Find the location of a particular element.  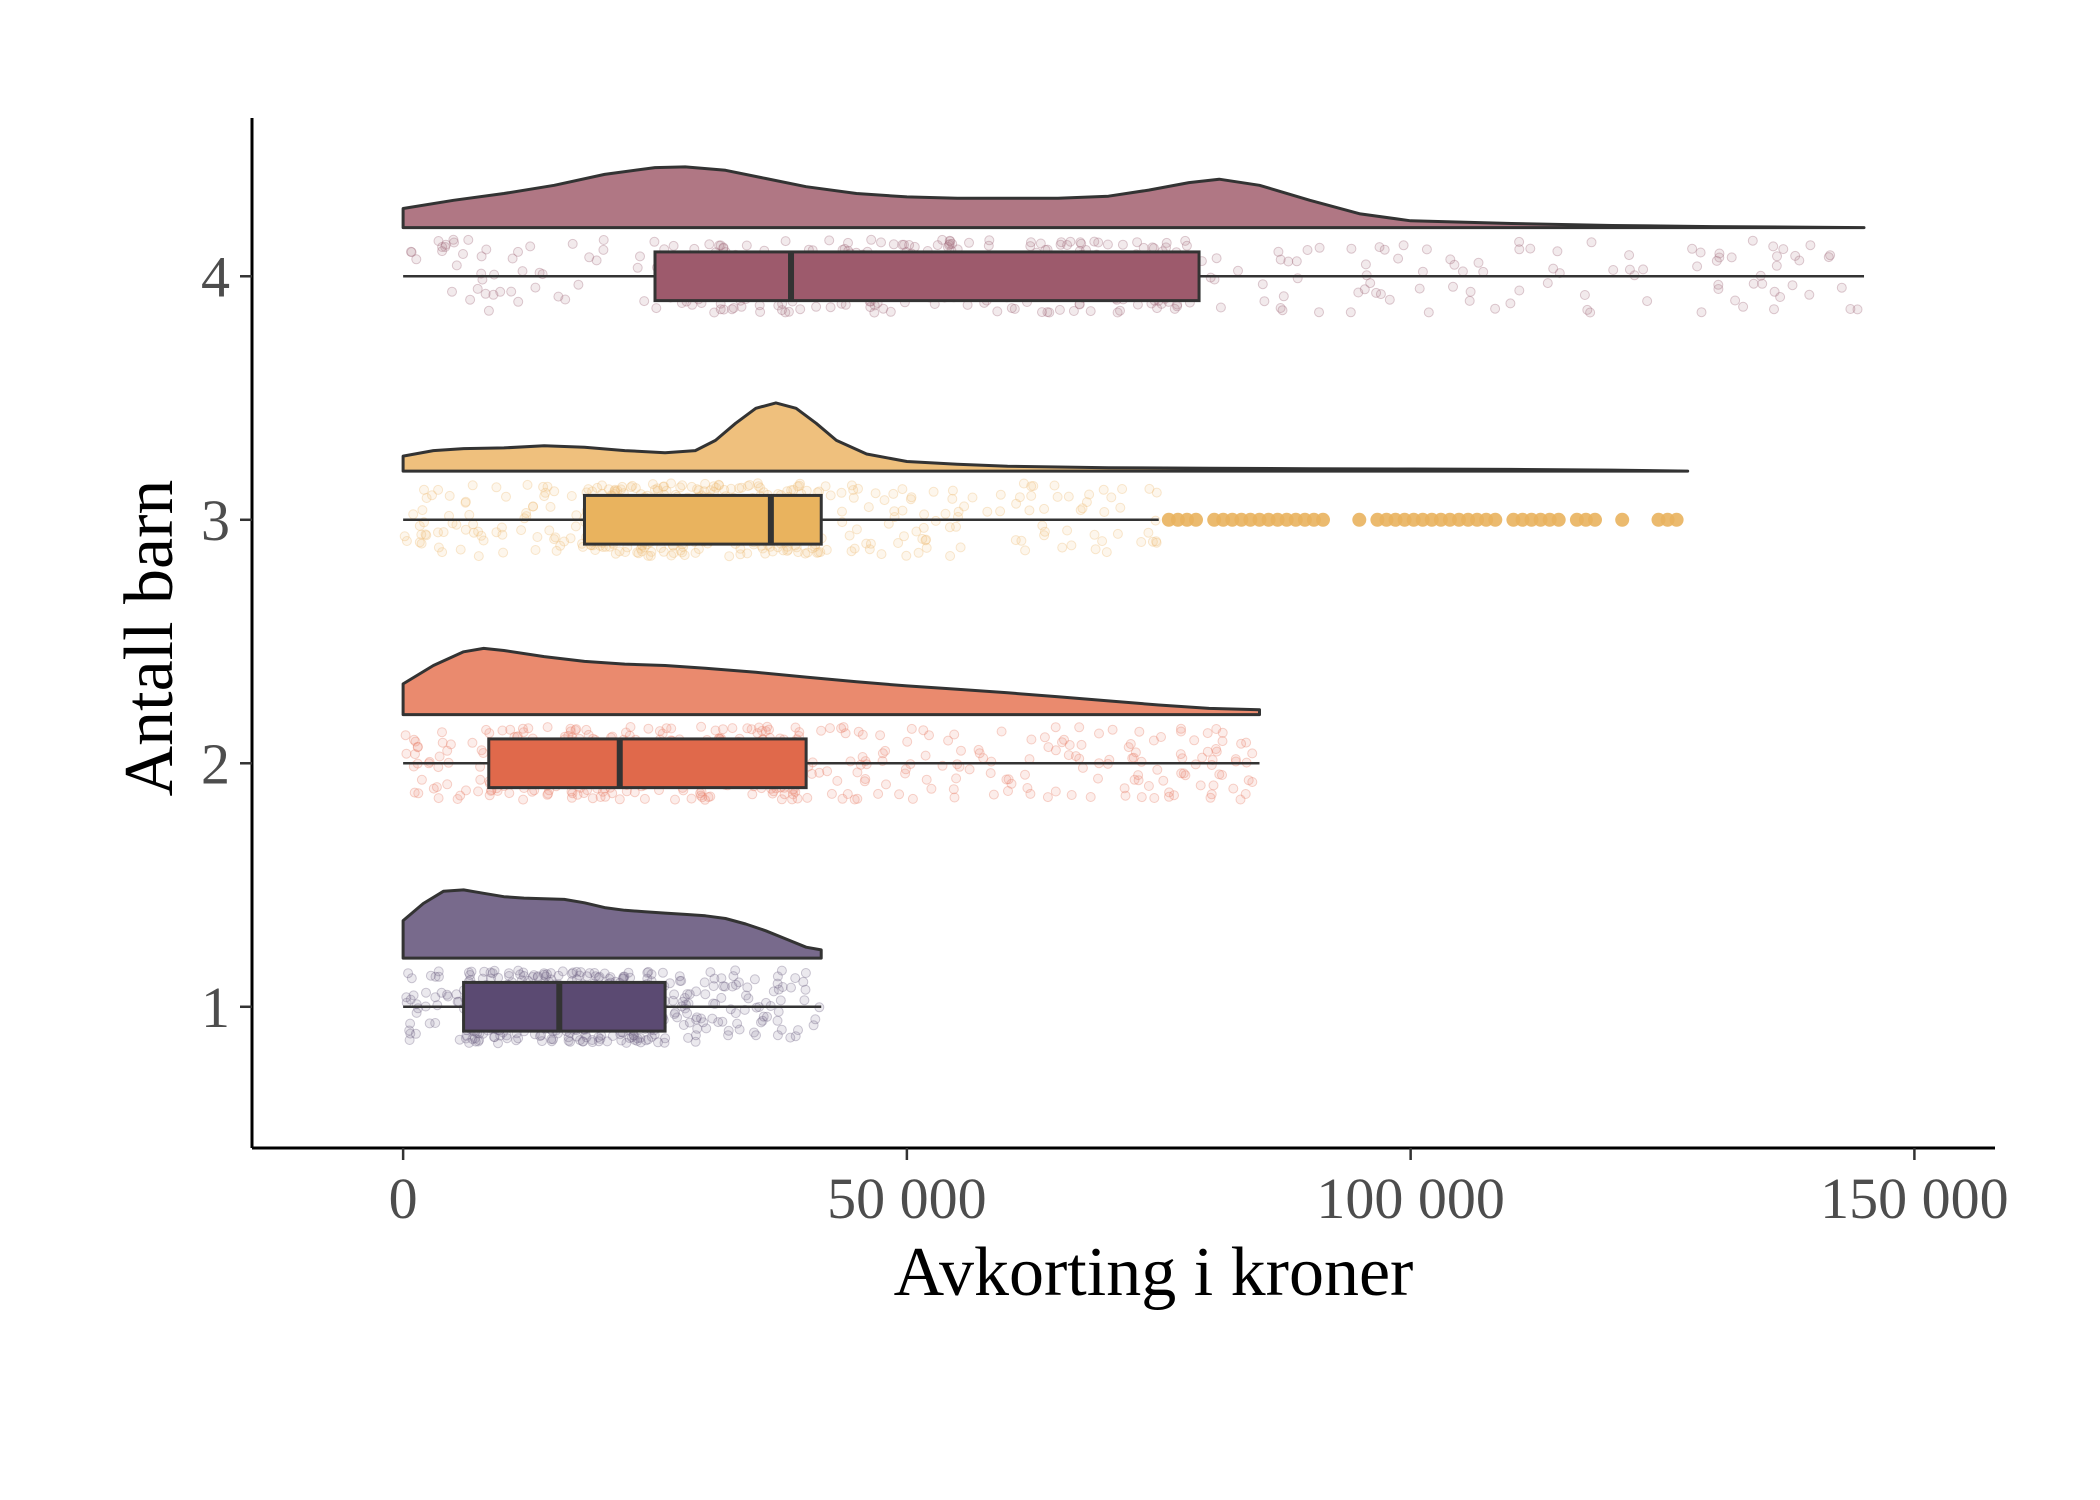

y-tick-label: 4 is located at coordinates (215, 276).